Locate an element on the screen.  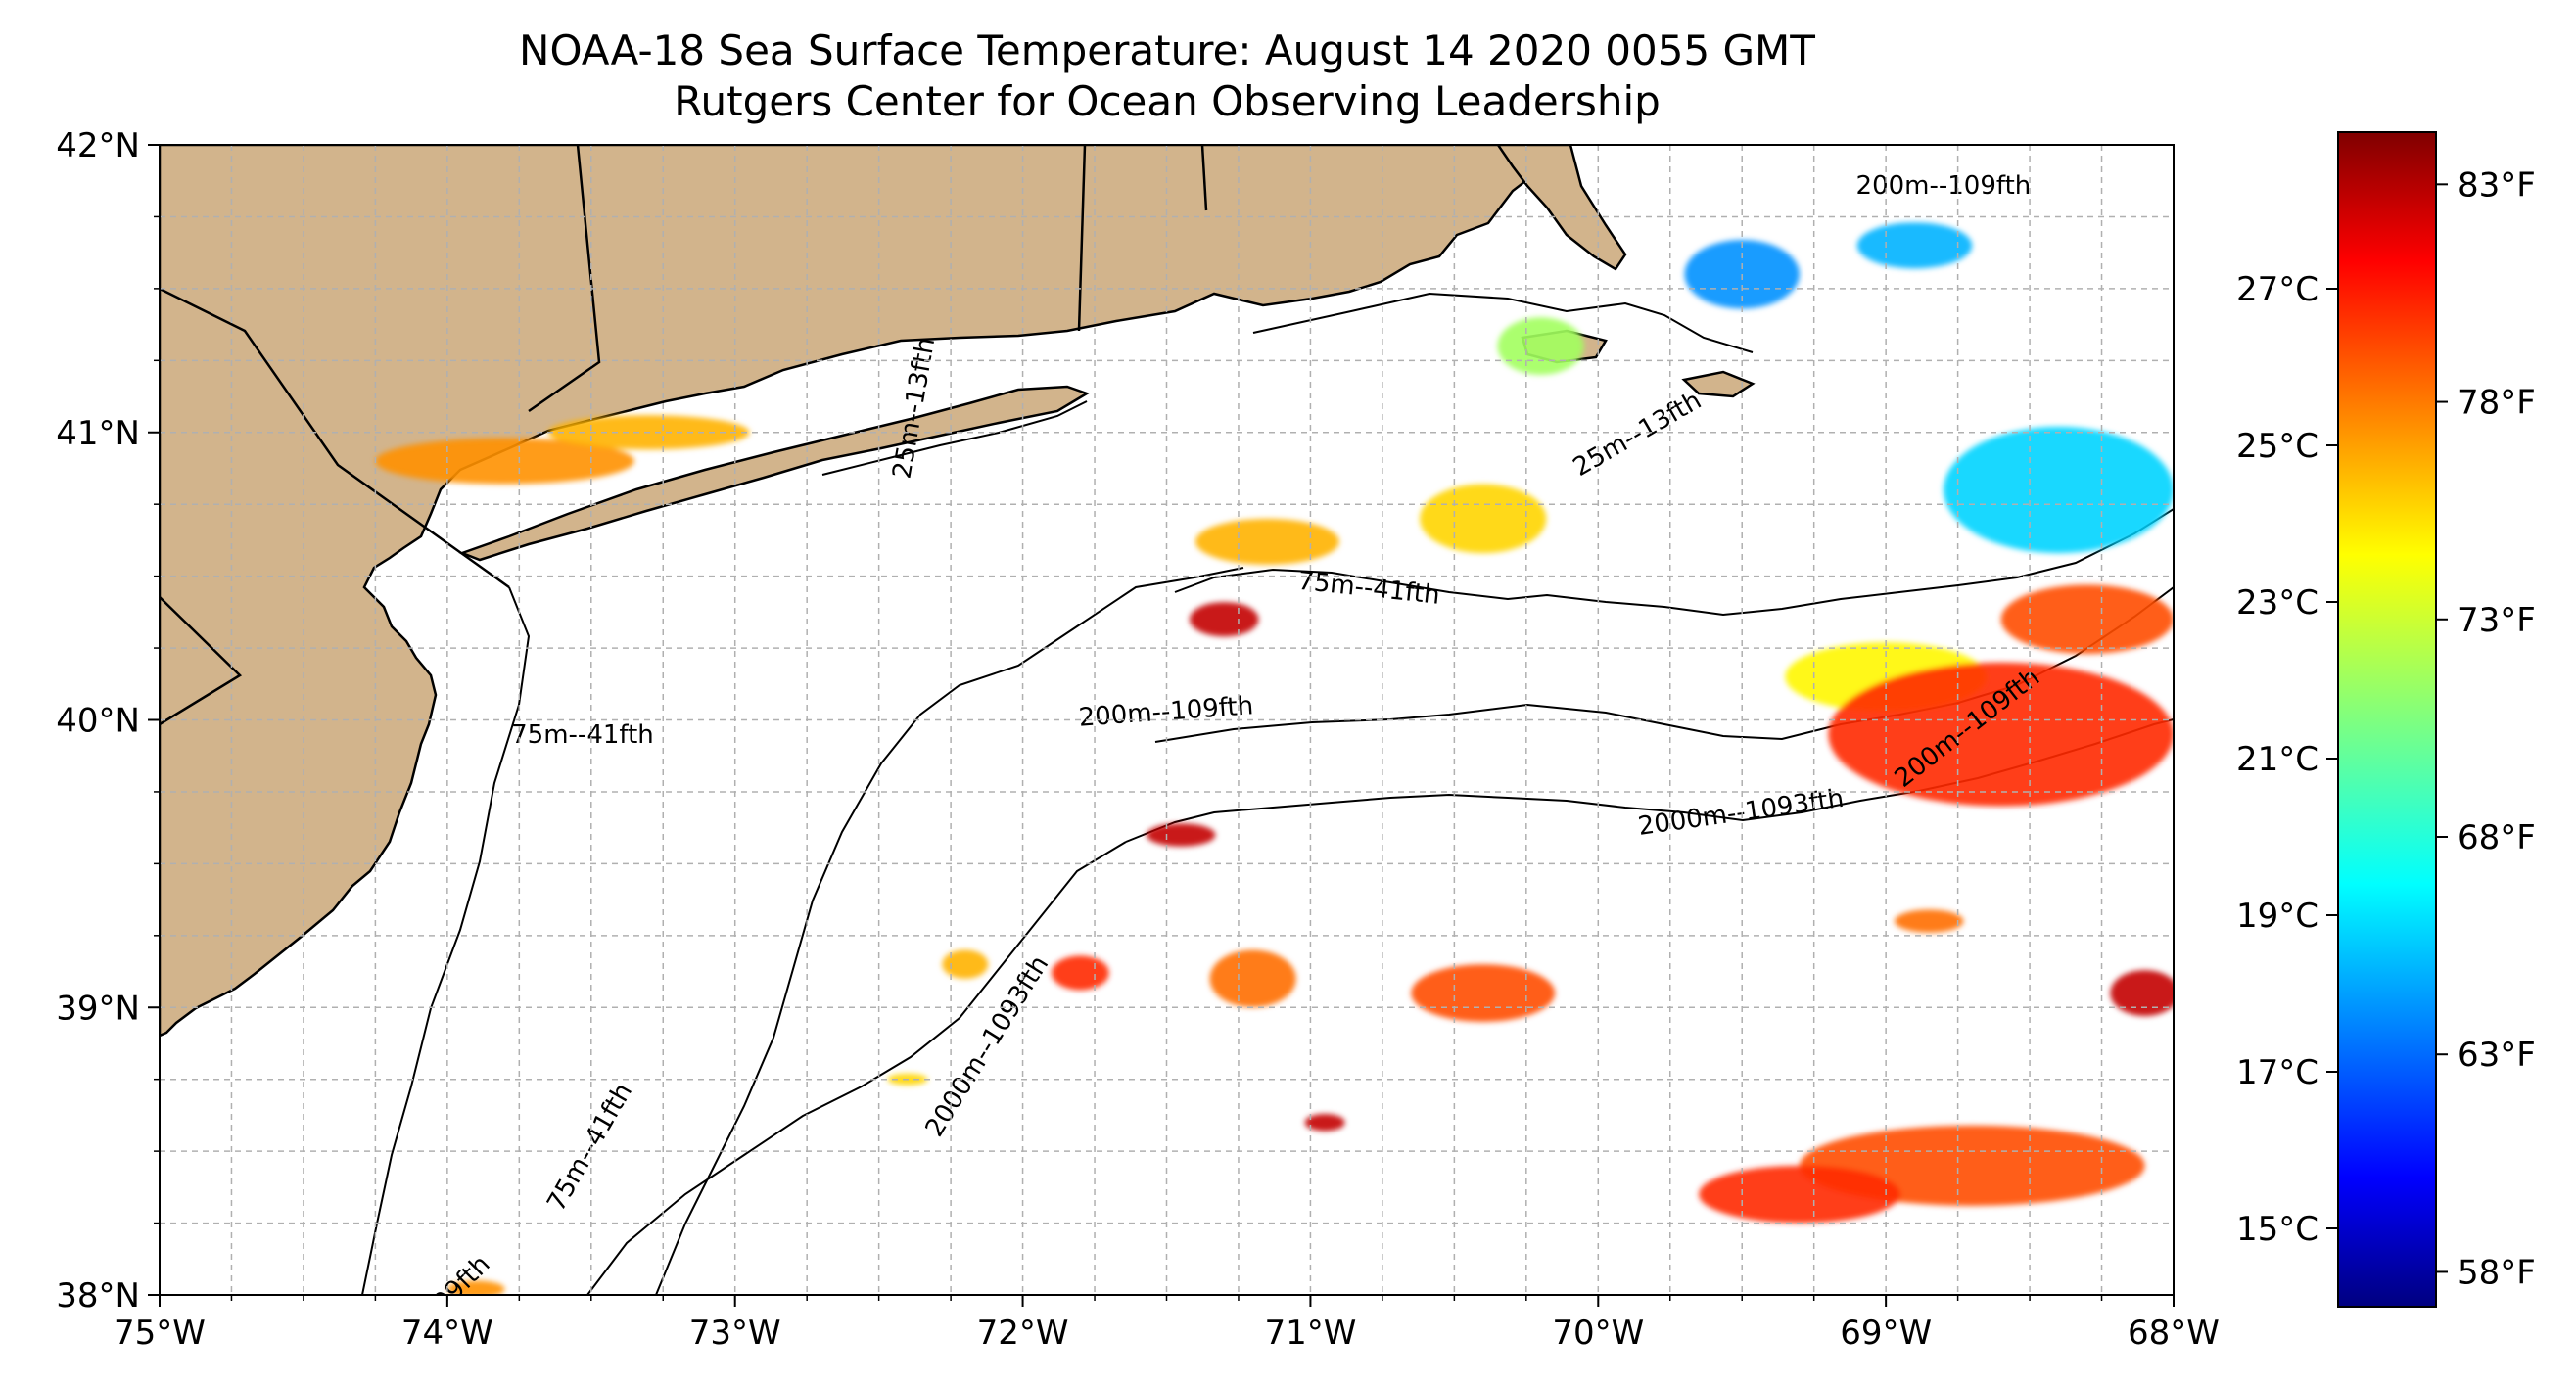
contour-200m is located at coordinates (949, 931).